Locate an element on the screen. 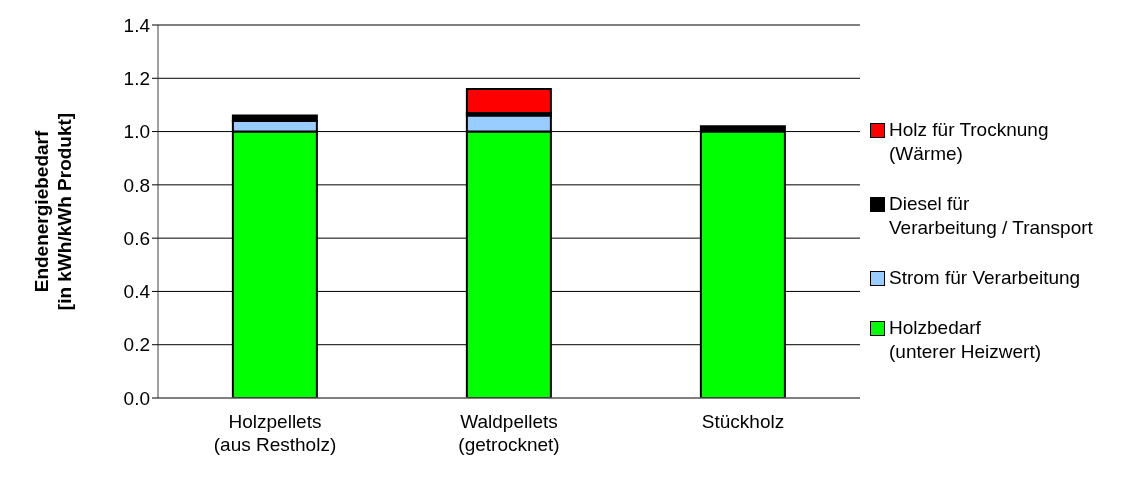 The image size is (1148, 481). y-tick-label: 0.0 is located at coordinates (136, 398).